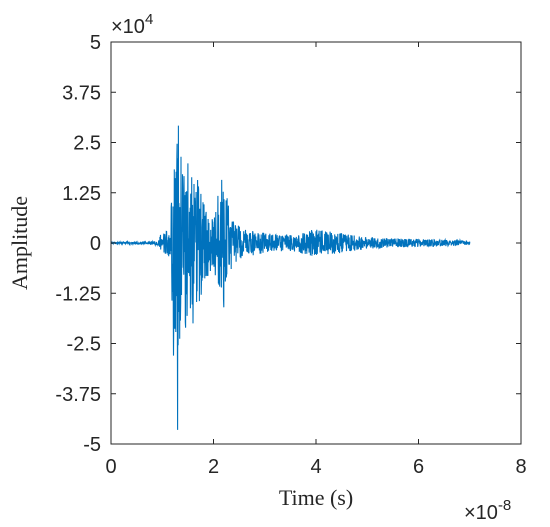  Describe the element at coordinates (92, 445) in the screenshot. I see `y-tick-label: -5` at that location.